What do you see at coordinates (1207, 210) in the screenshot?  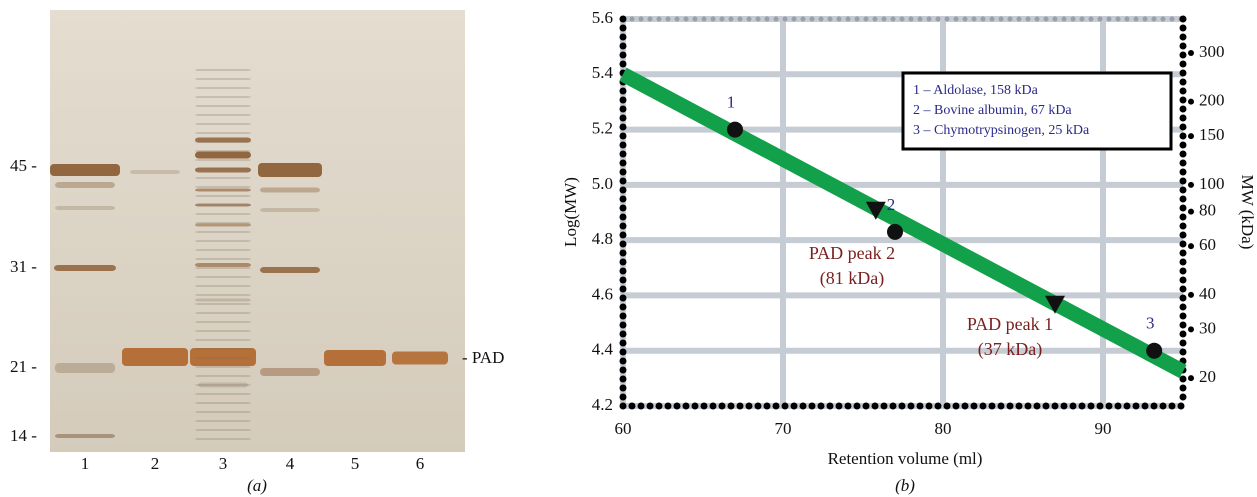 I see `y2-tick-label: 80` at bounding box center [1207, 210].